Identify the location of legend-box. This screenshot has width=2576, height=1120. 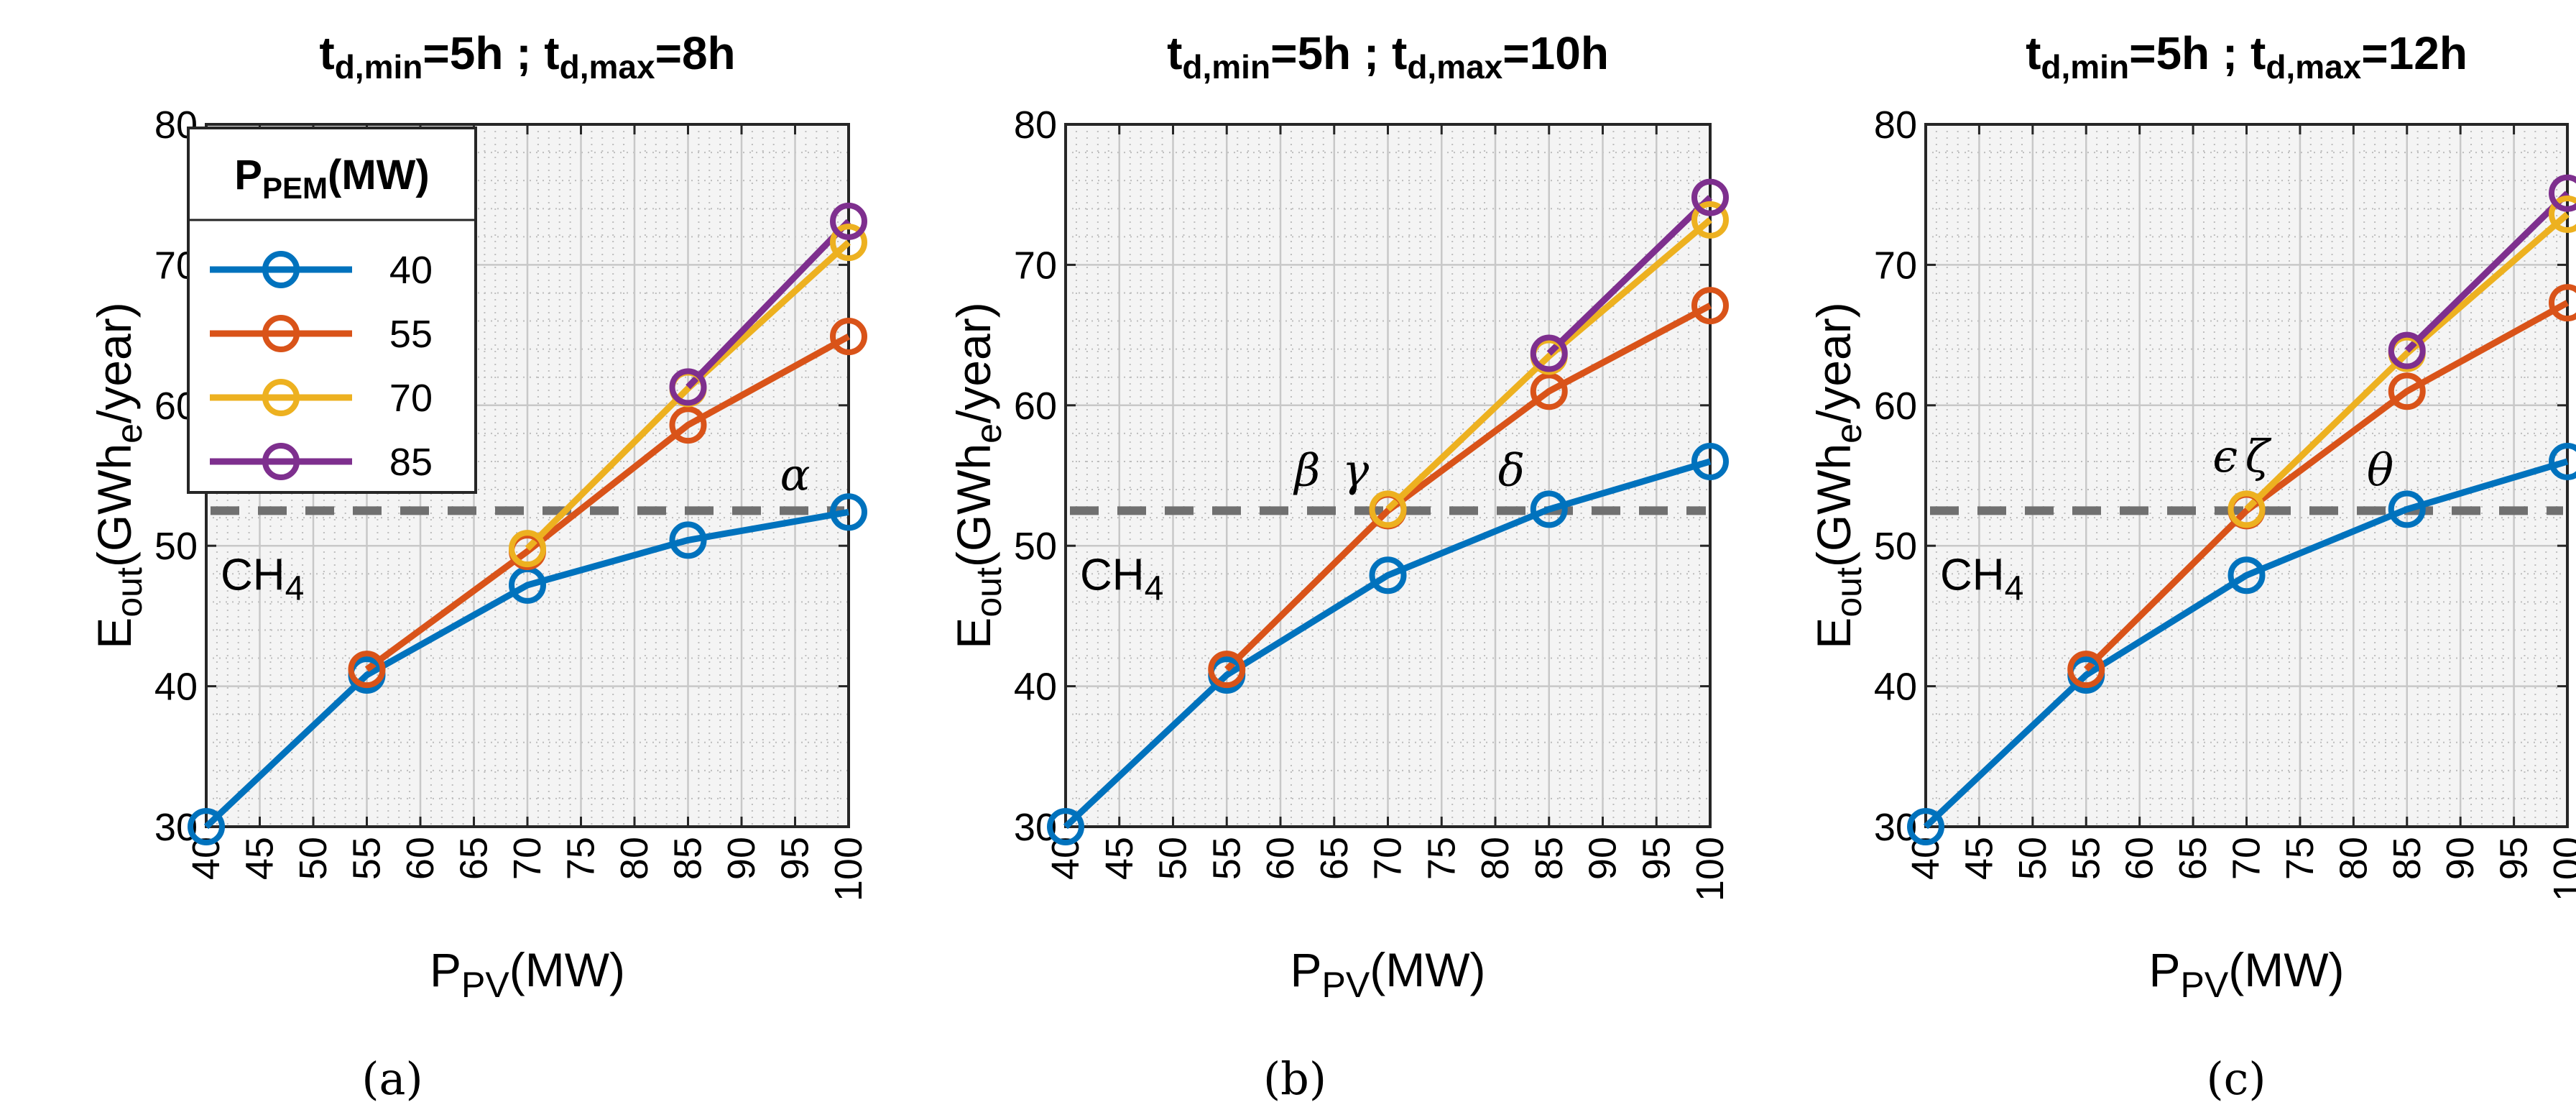
(332, 310).